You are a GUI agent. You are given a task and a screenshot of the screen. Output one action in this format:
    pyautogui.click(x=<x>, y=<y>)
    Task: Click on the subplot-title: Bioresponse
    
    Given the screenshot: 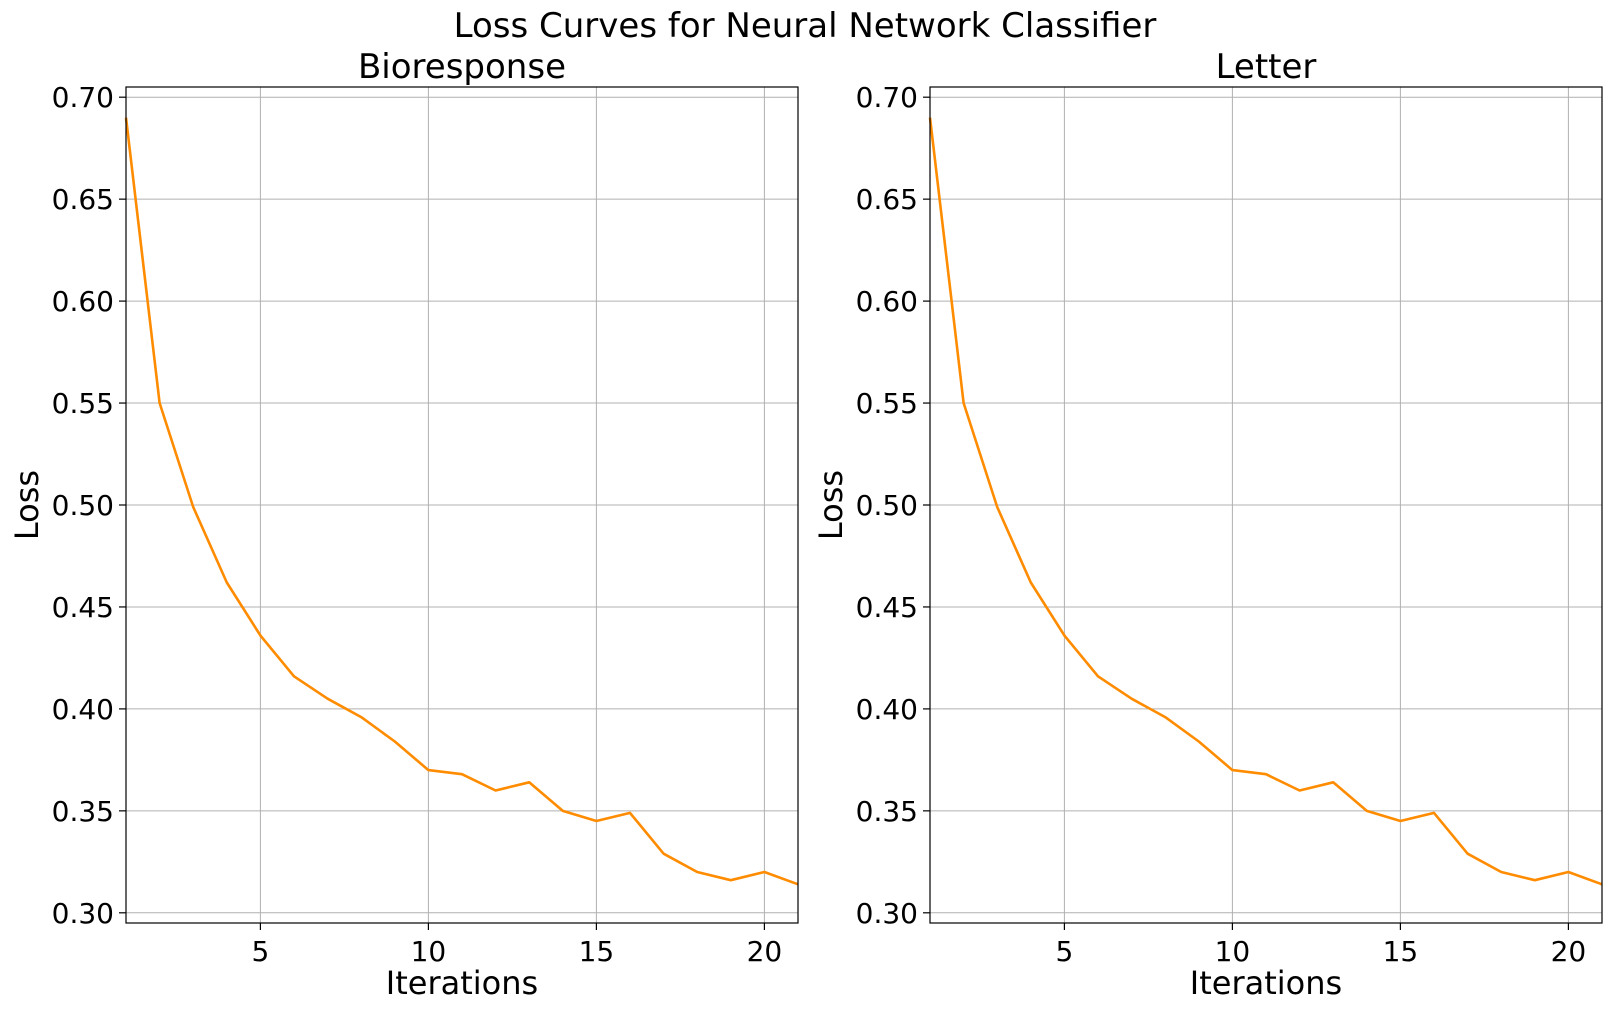 What is the action you would take?
    pyautogui.click(x=462, y=67)
    